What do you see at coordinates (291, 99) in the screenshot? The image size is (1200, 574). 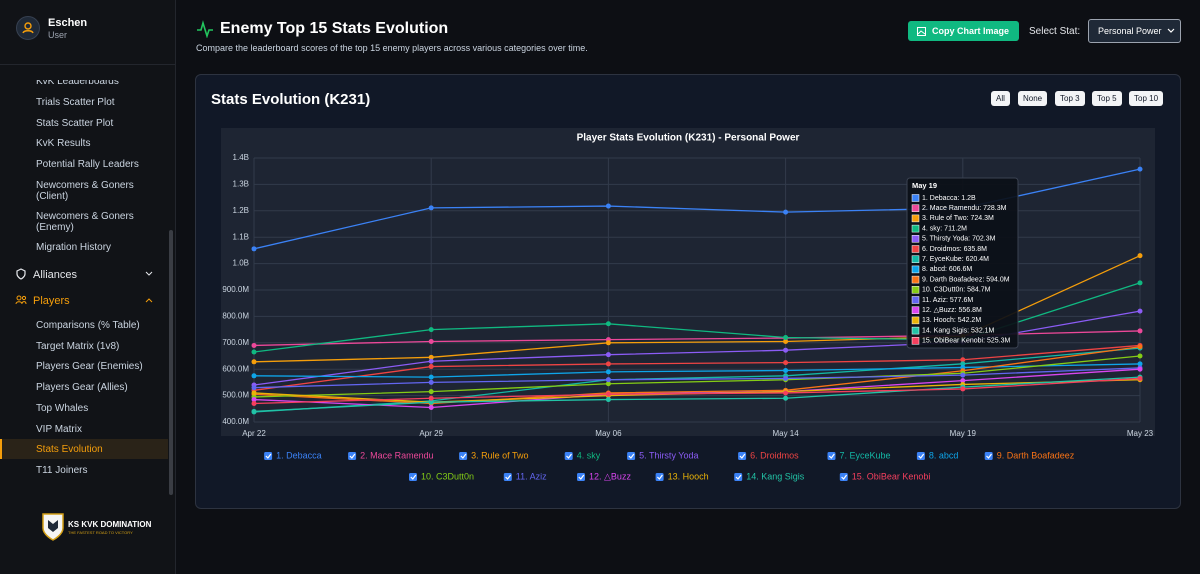 I see `card-title: Stats Evolution (K231)` at bounding box center [291, 99].